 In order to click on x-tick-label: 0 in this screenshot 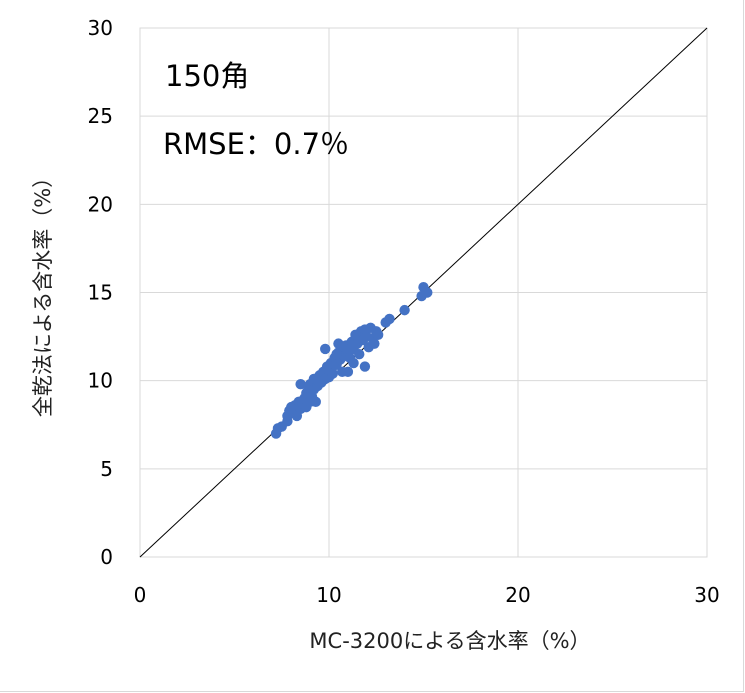, I will do `click(140, 595)`.